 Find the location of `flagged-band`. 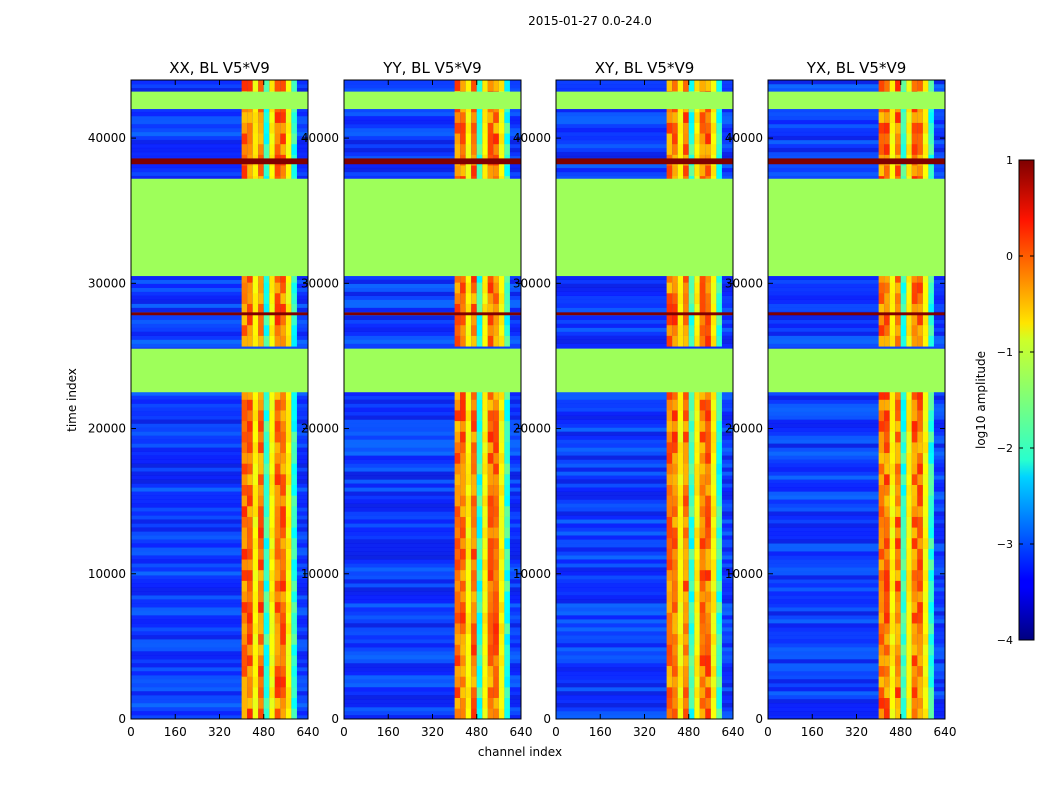

flagged-band is located at coordinates (432, 370).